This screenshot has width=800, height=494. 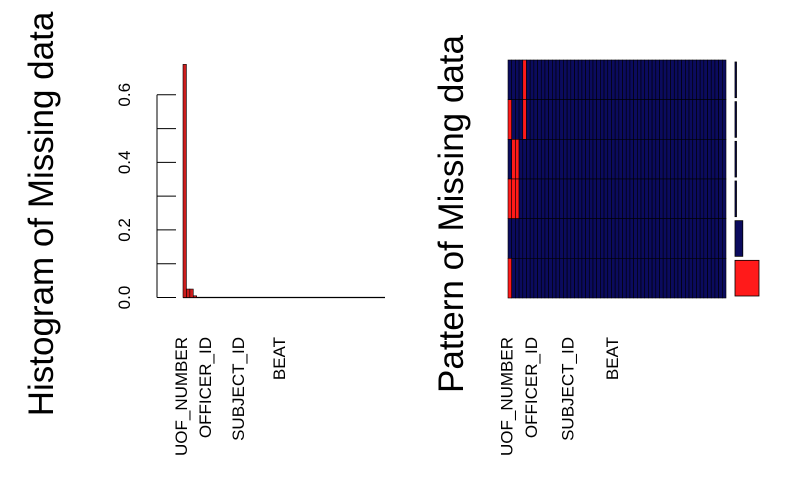 What do you see at coordinates (612, 358) in the screenshot?
I see `x-tick-label: BEAT` at bounding box center [612, 358].